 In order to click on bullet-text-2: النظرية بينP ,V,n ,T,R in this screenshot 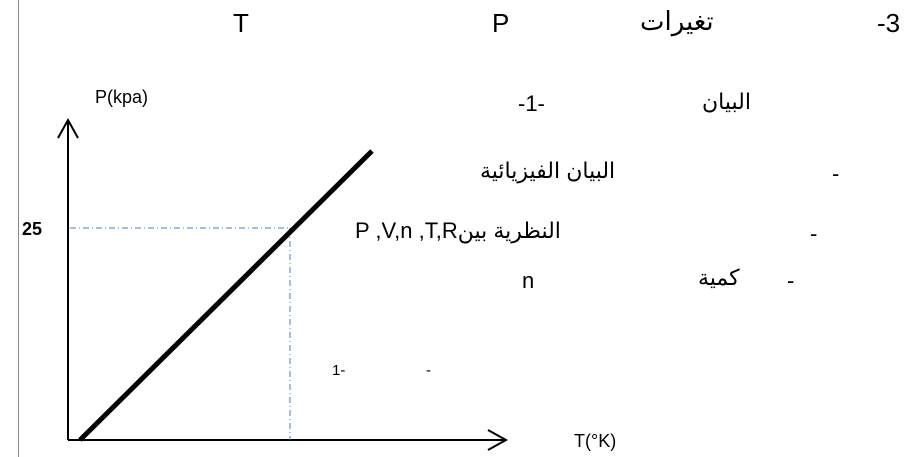, I will do `click(458, 230)`.